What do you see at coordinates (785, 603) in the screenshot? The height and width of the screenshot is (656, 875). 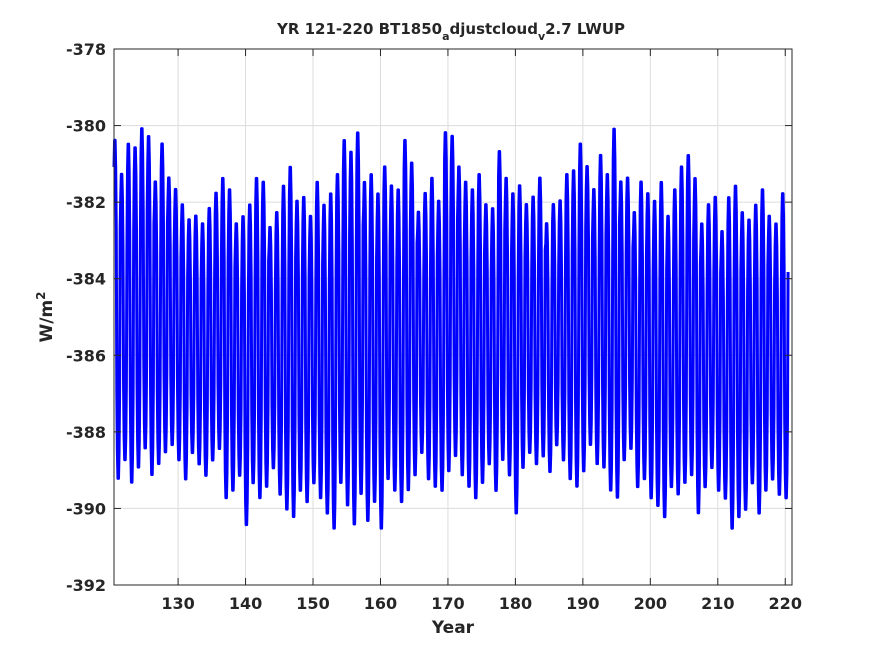 I see `x-tick-label: 220` at bounding box center [785, 603].